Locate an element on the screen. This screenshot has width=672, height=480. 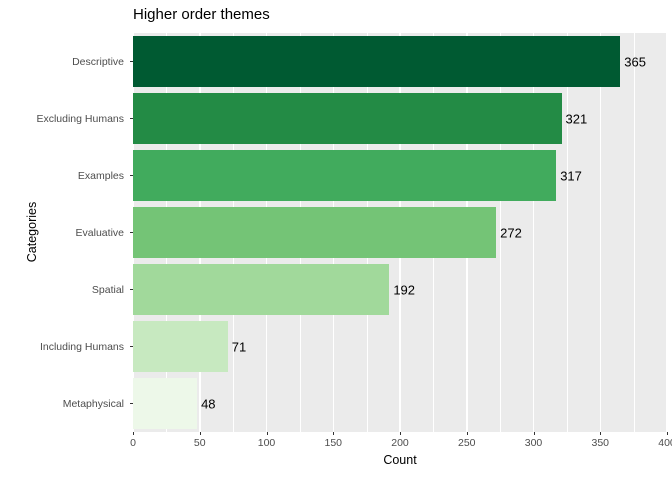
x-axis-tick-label: 100 is located at coordinates (266, 443).